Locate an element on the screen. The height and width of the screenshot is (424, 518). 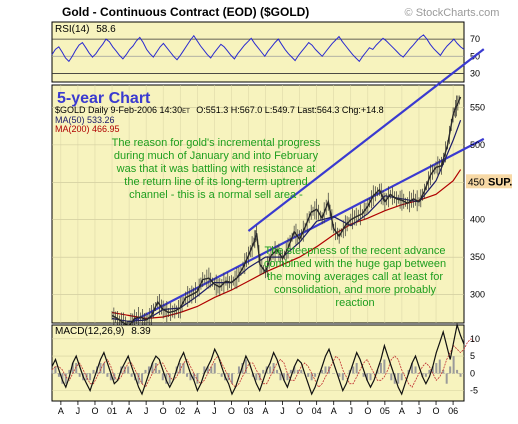
chart-title: Gold - Continuous Contract (EOD) ($GOLD) is located at coordinates (185, 12).